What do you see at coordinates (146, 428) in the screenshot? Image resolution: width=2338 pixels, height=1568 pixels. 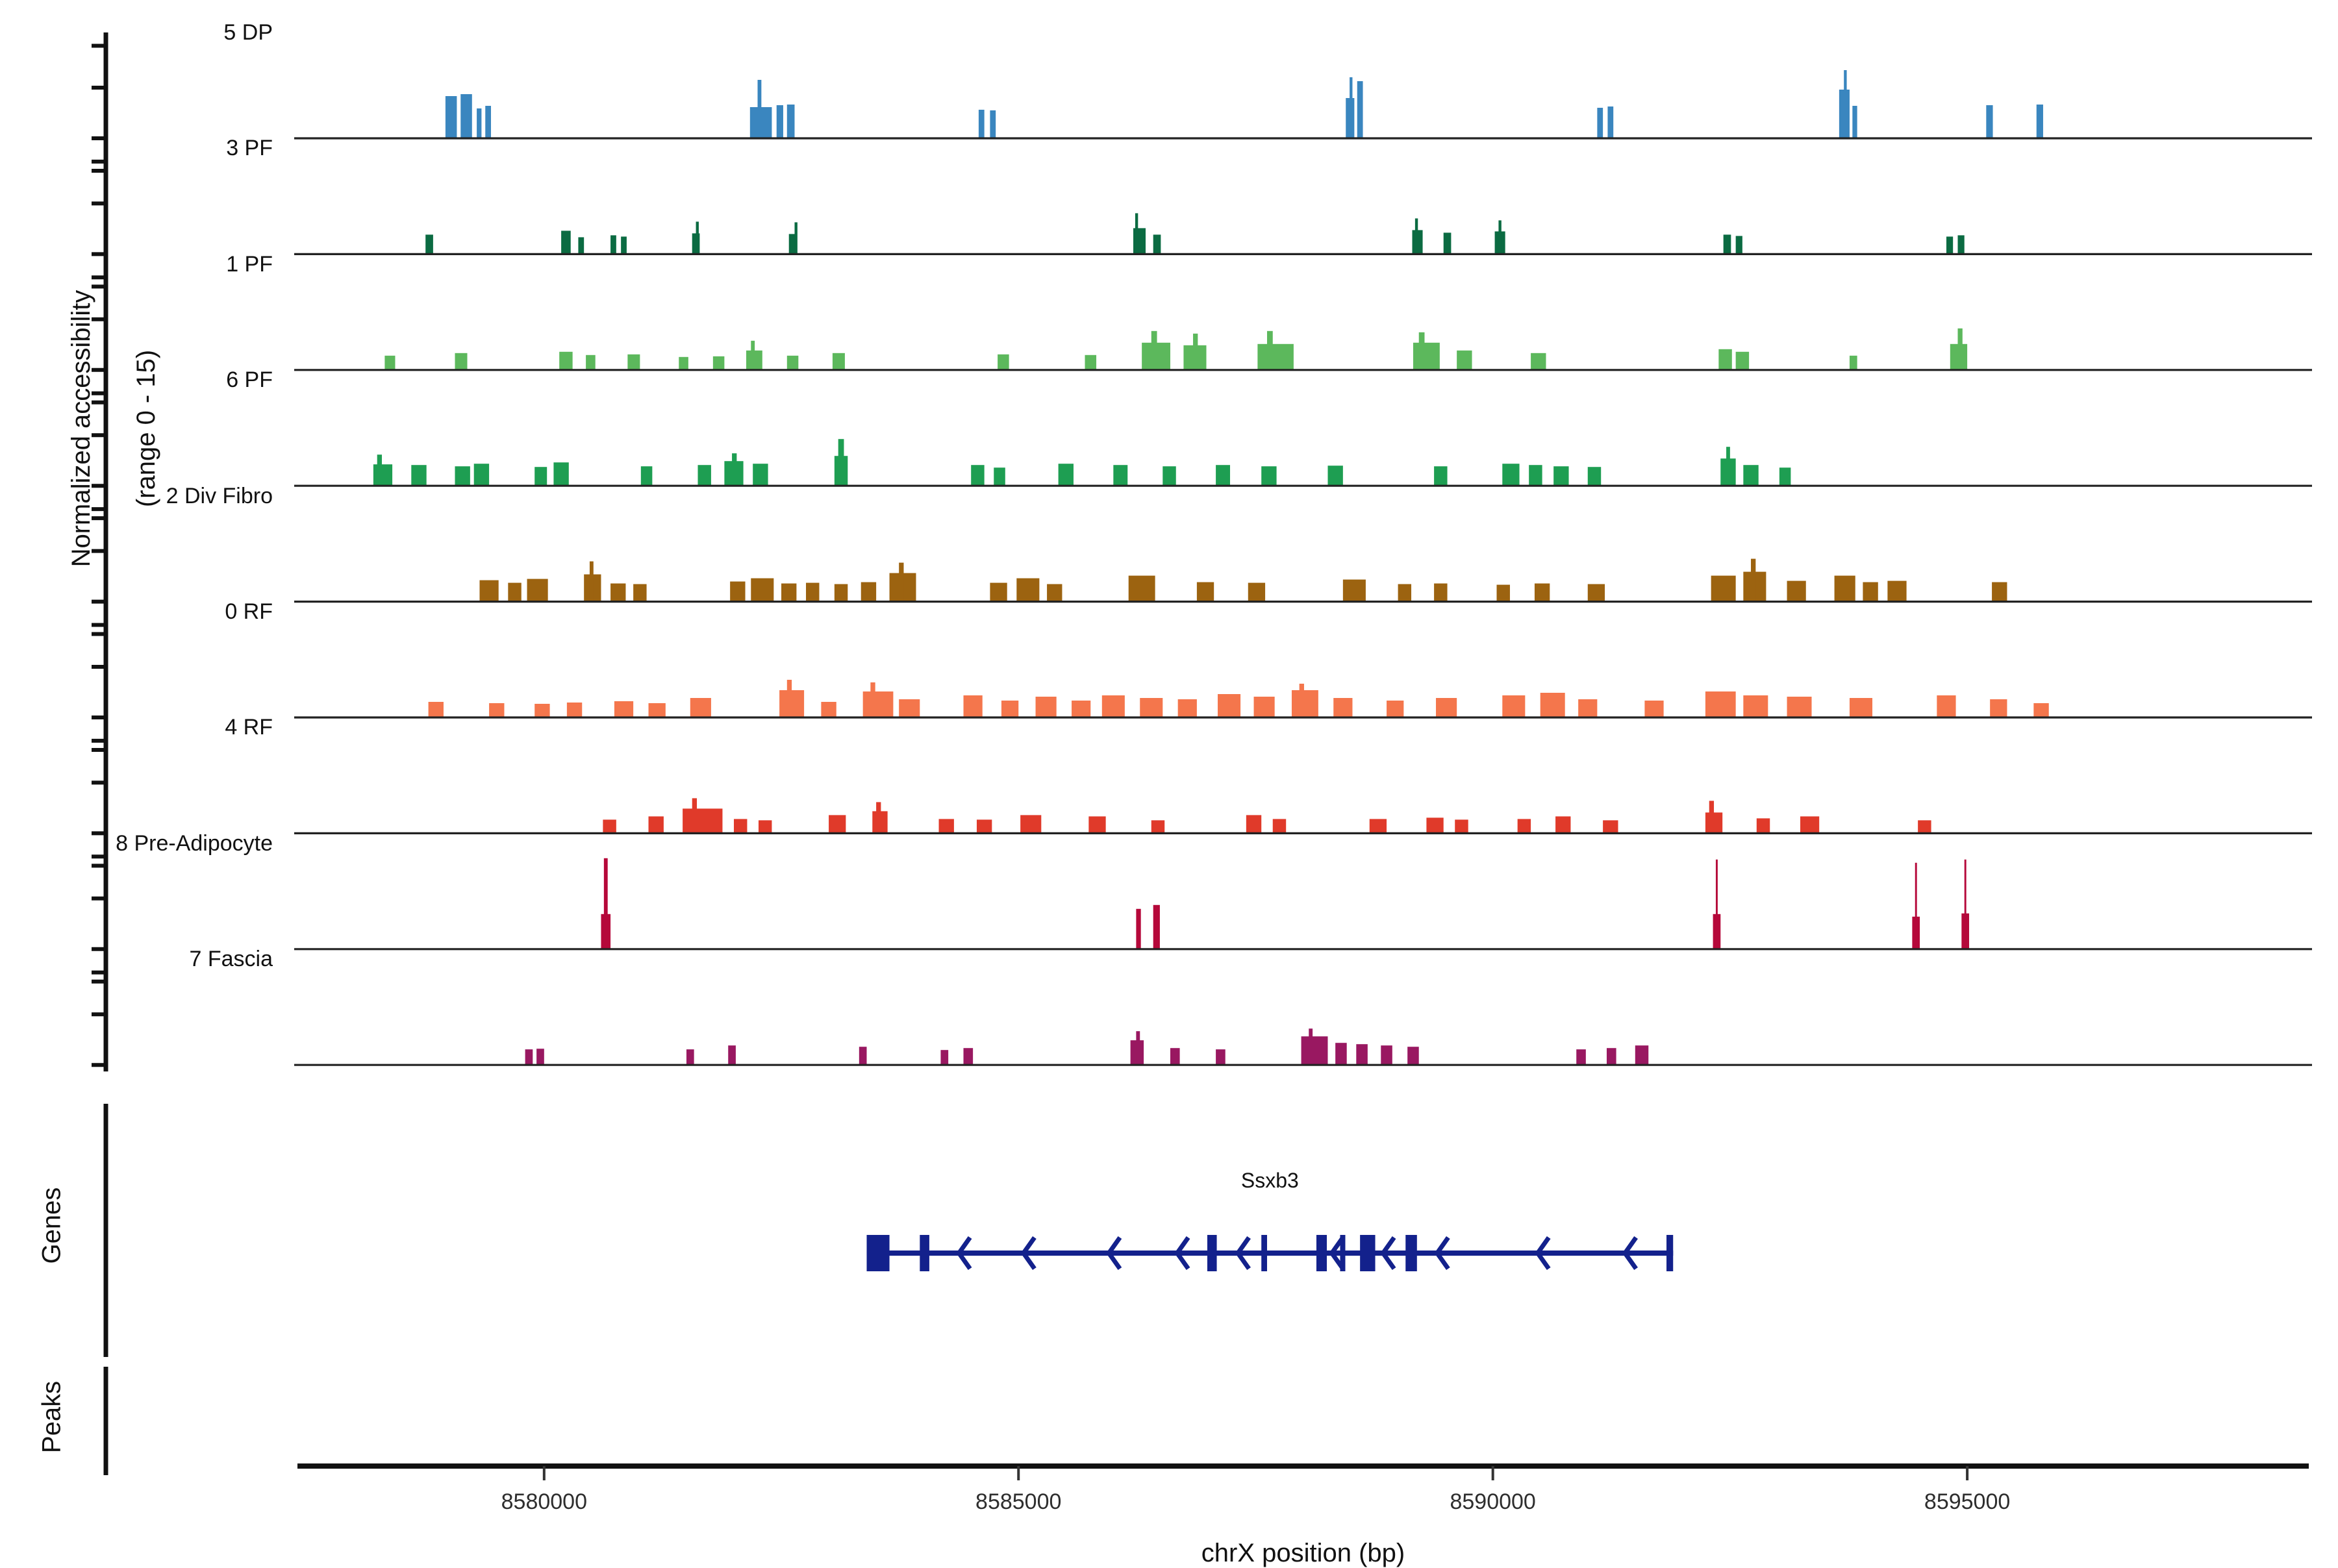 I see `y-axis-label-line2: (range 0 - 15)` at bounding box center [146, 428].